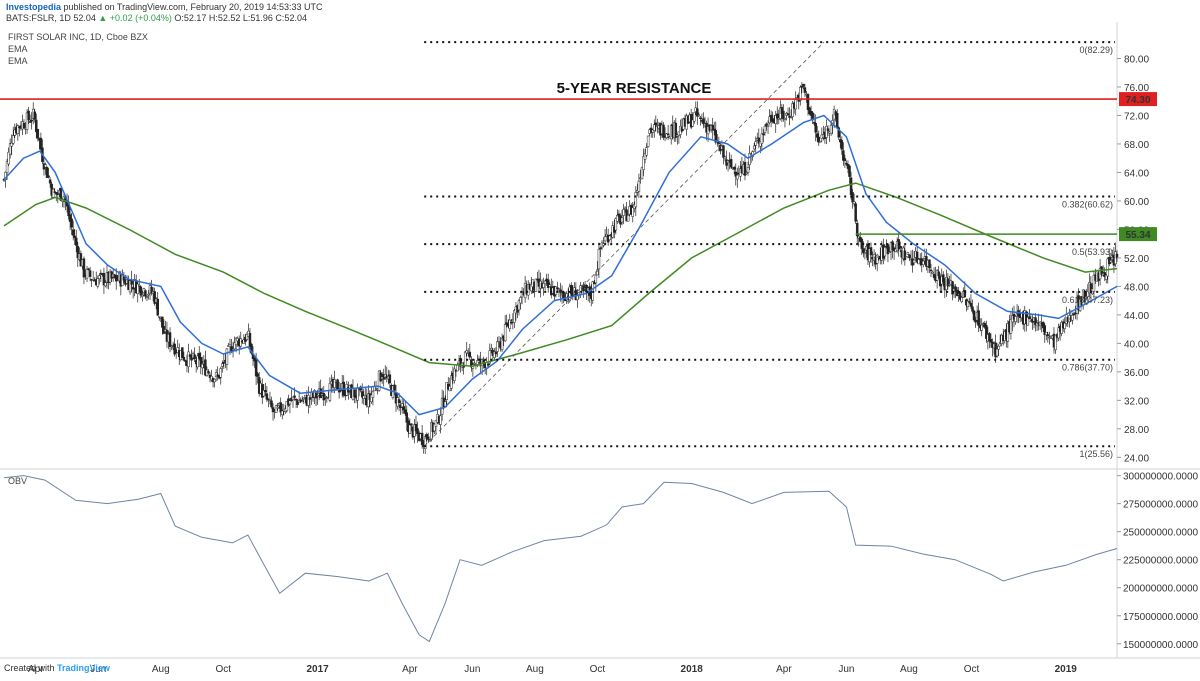 The height and width of the screenshot is (681, 1200). I want to click on price-tick-label: 40.00, so click(1136, 344).